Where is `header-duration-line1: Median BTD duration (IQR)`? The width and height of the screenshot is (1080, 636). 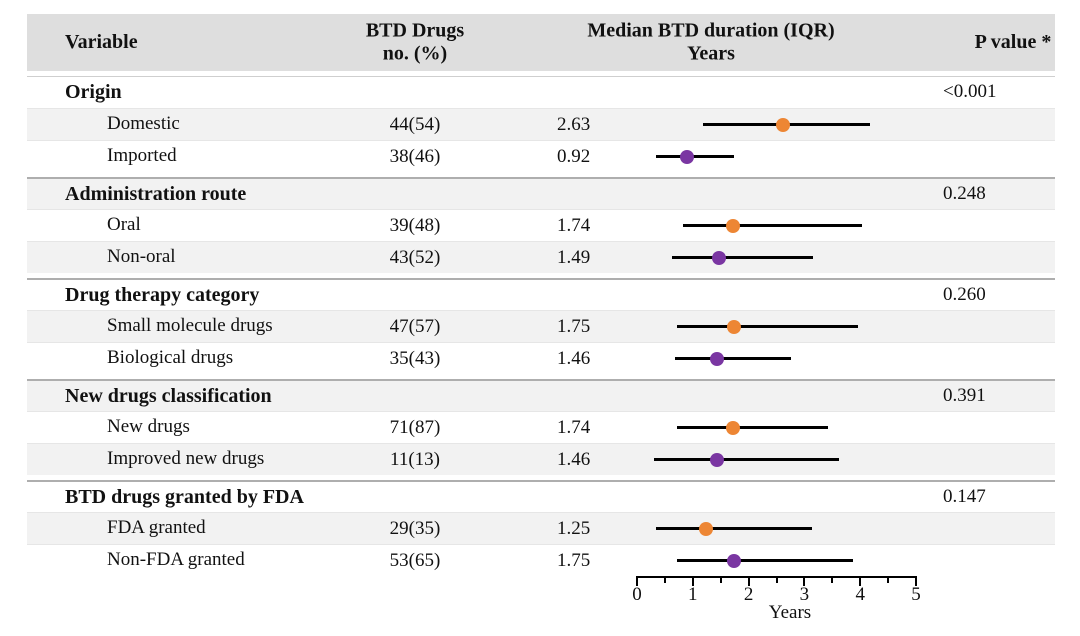
header-duration-line1: Median BTD duration (IQR) is located at coordinates (711, 29).